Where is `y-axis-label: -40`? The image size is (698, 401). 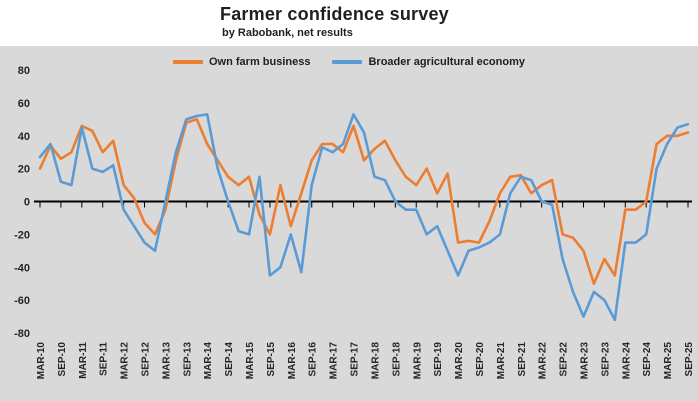 y-axis-label: -40 is located at coordinates (22, 268).